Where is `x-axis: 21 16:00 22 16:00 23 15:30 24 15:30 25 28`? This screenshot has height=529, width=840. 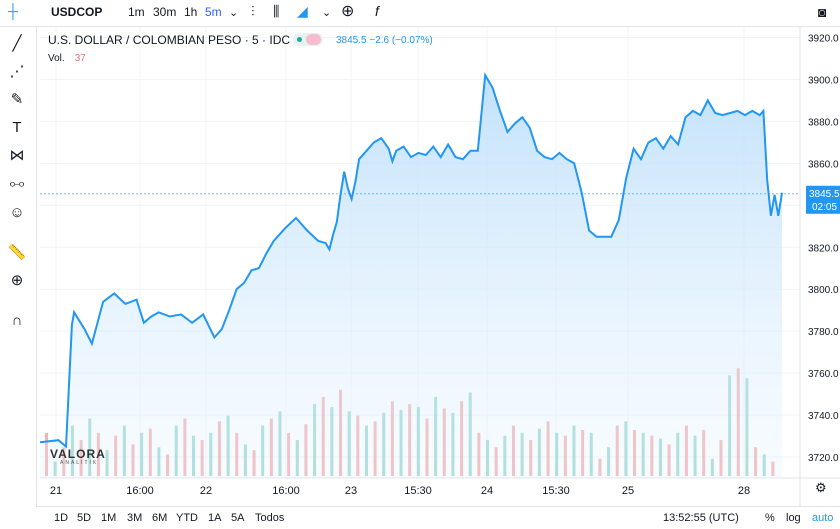
x-axis: 21 16:00 22 16:00 23 15:30 24 15:30 25 28 is located at coordinates (440, 487).